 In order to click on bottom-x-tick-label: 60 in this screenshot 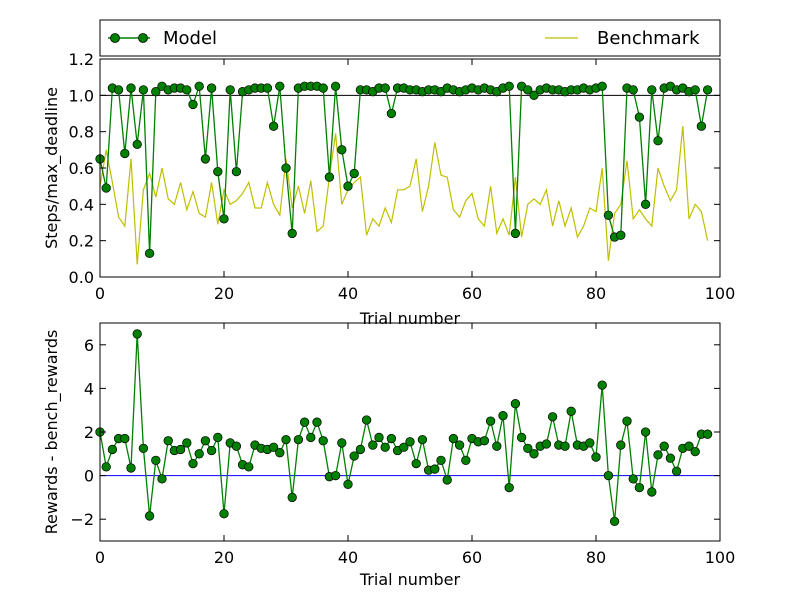, I will do `click(472, 557)`.